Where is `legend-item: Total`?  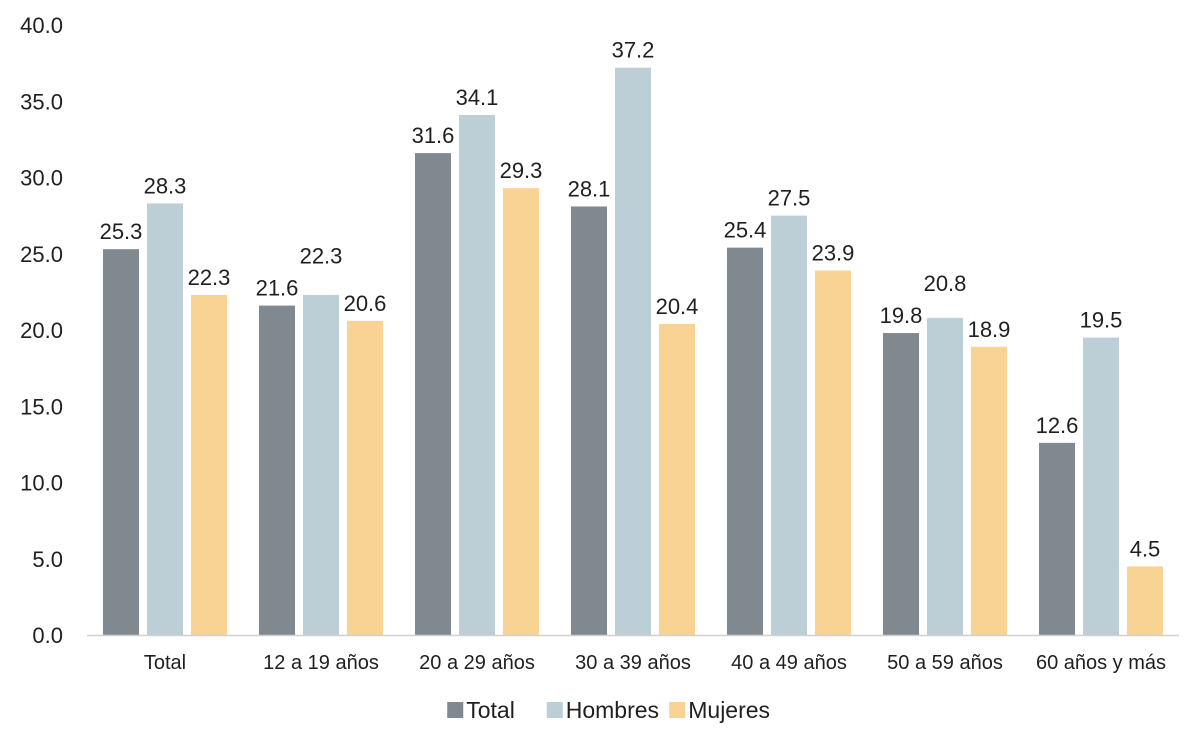 legend-item: Total is located at coordinates (481, 710).